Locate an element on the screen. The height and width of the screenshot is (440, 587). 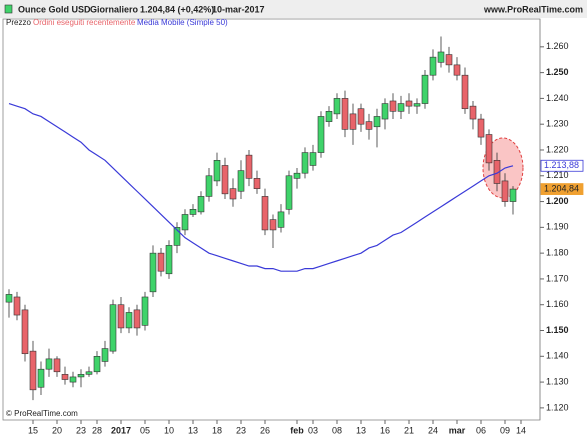
y-tick-label: 1.120 is located at coordinates (557, 407).